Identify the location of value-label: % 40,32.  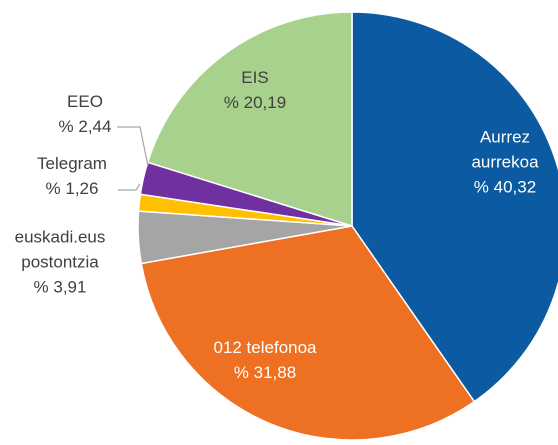
(505, 187).